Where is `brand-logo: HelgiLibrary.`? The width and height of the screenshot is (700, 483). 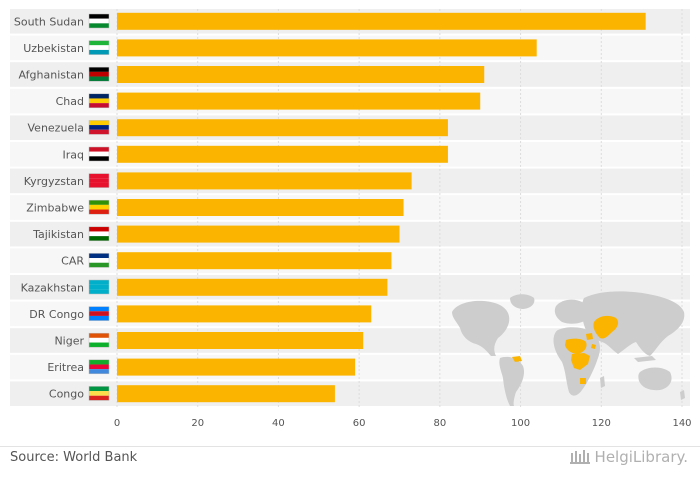 brand-logo: HelgiLibrary. is located at coordinates (628, 457).